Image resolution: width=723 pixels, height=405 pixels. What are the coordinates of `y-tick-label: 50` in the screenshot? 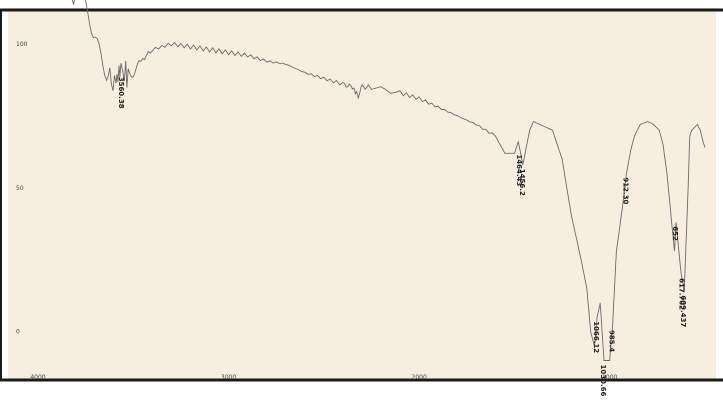 It's located at (20, 188).